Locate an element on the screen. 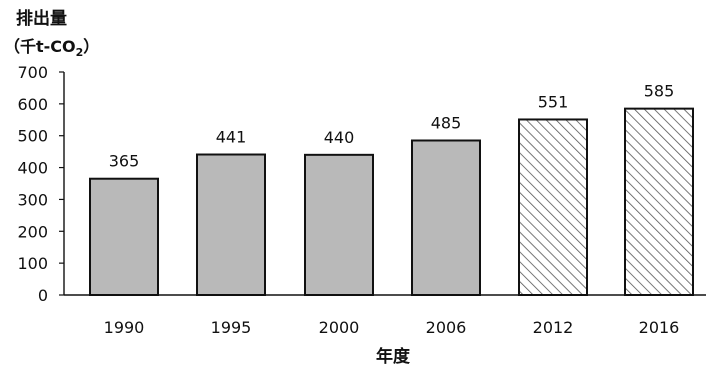 The height and width of the screenshot is (367, 706). y-axis-title: 排出量 is located at coordinates (41, 18).